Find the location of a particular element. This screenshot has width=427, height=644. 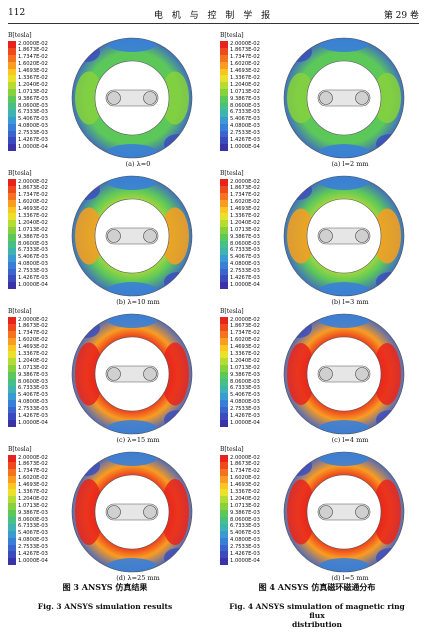

legend-row: 8.0600E-03 is located at coordinates (39, 244).